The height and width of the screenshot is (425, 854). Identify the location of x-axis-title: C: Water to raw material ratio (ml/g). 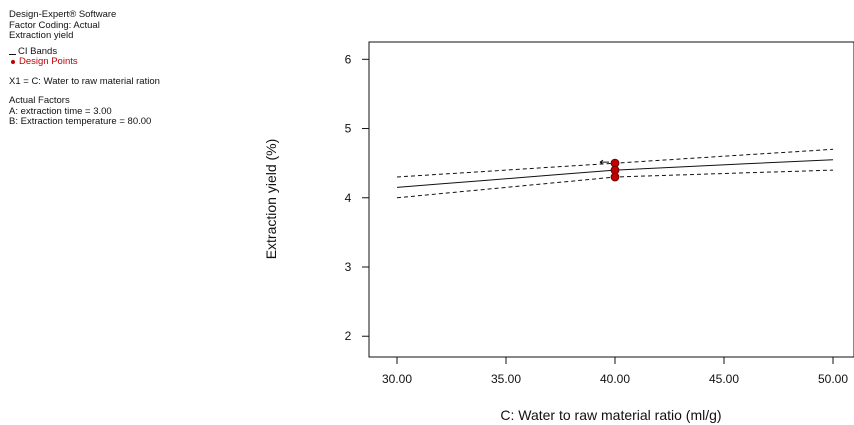
(610, 415).